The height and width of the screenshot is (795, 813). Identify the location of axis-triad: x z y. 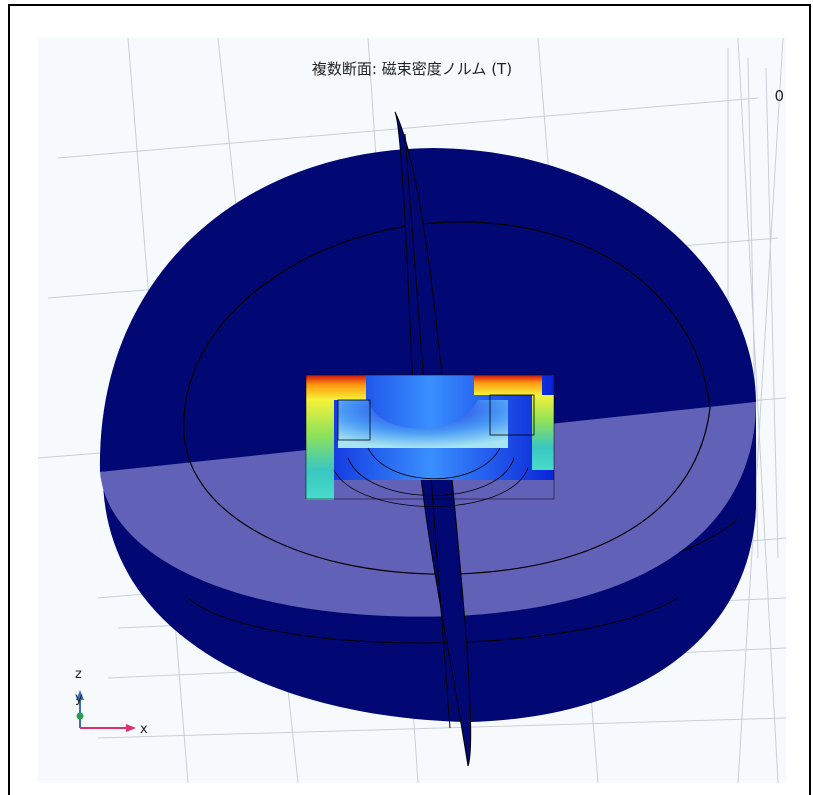
(111, 702).